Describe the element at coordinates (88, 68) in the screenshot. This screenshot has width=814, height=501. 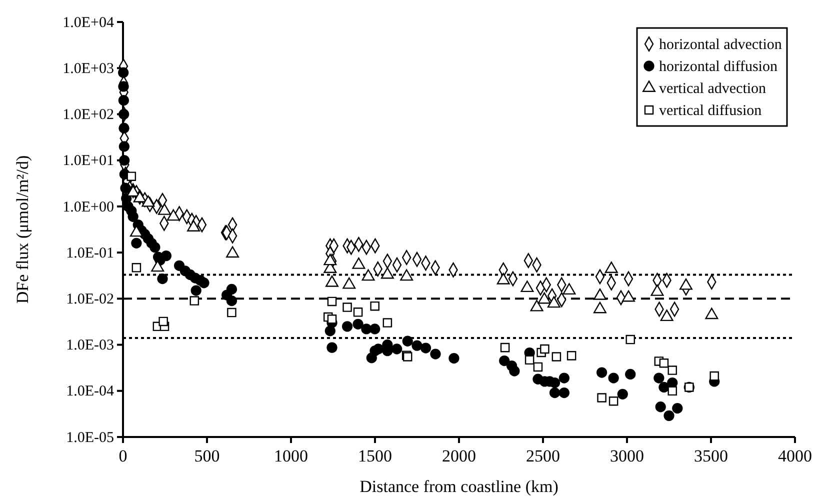
I see `y-tick-label: 1.0E+03` at that location.